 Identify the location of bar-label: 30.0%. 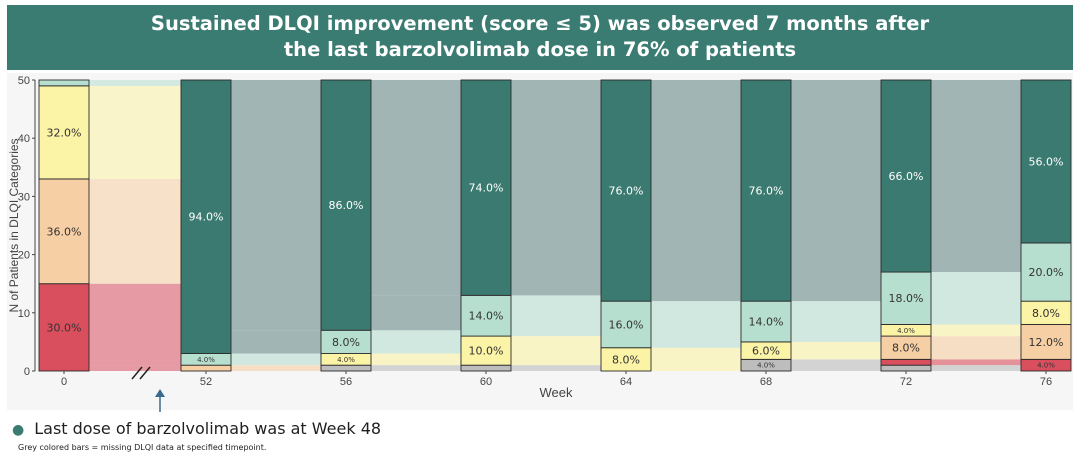
(64, 327).